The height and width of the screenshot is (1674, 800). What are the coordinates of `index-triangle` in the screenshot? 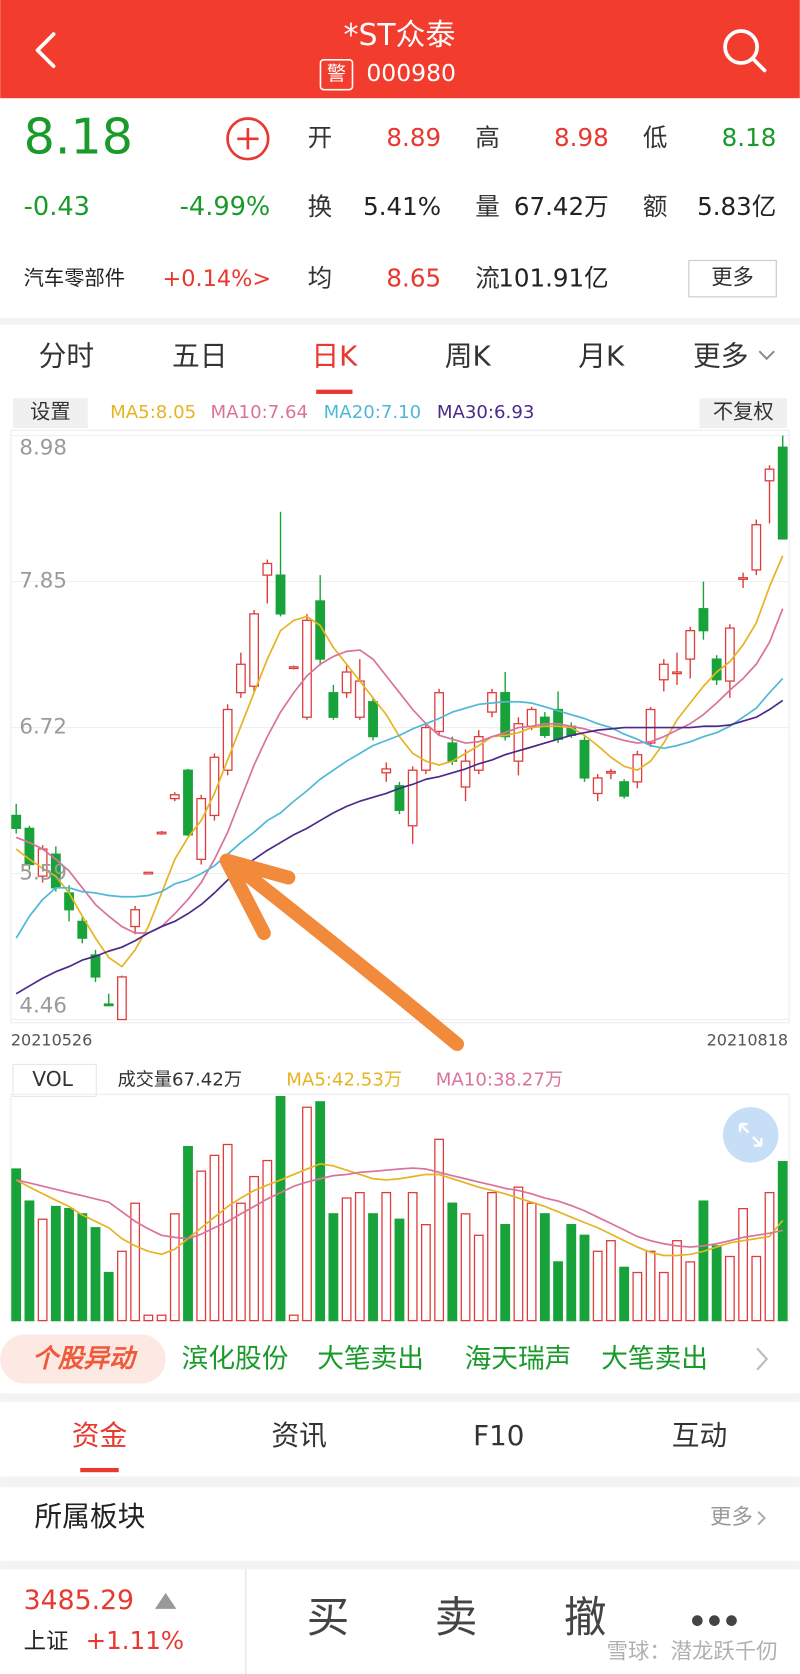 It's located at (165, 1600).